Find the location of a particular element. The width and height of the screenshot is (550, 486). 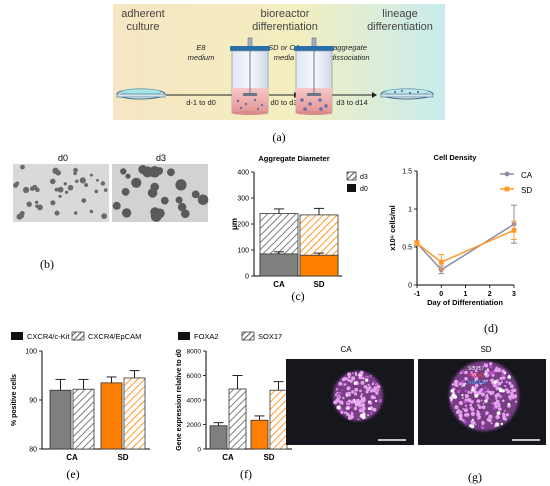

bar-SOX17-CA is located at coordinates (237, 419).